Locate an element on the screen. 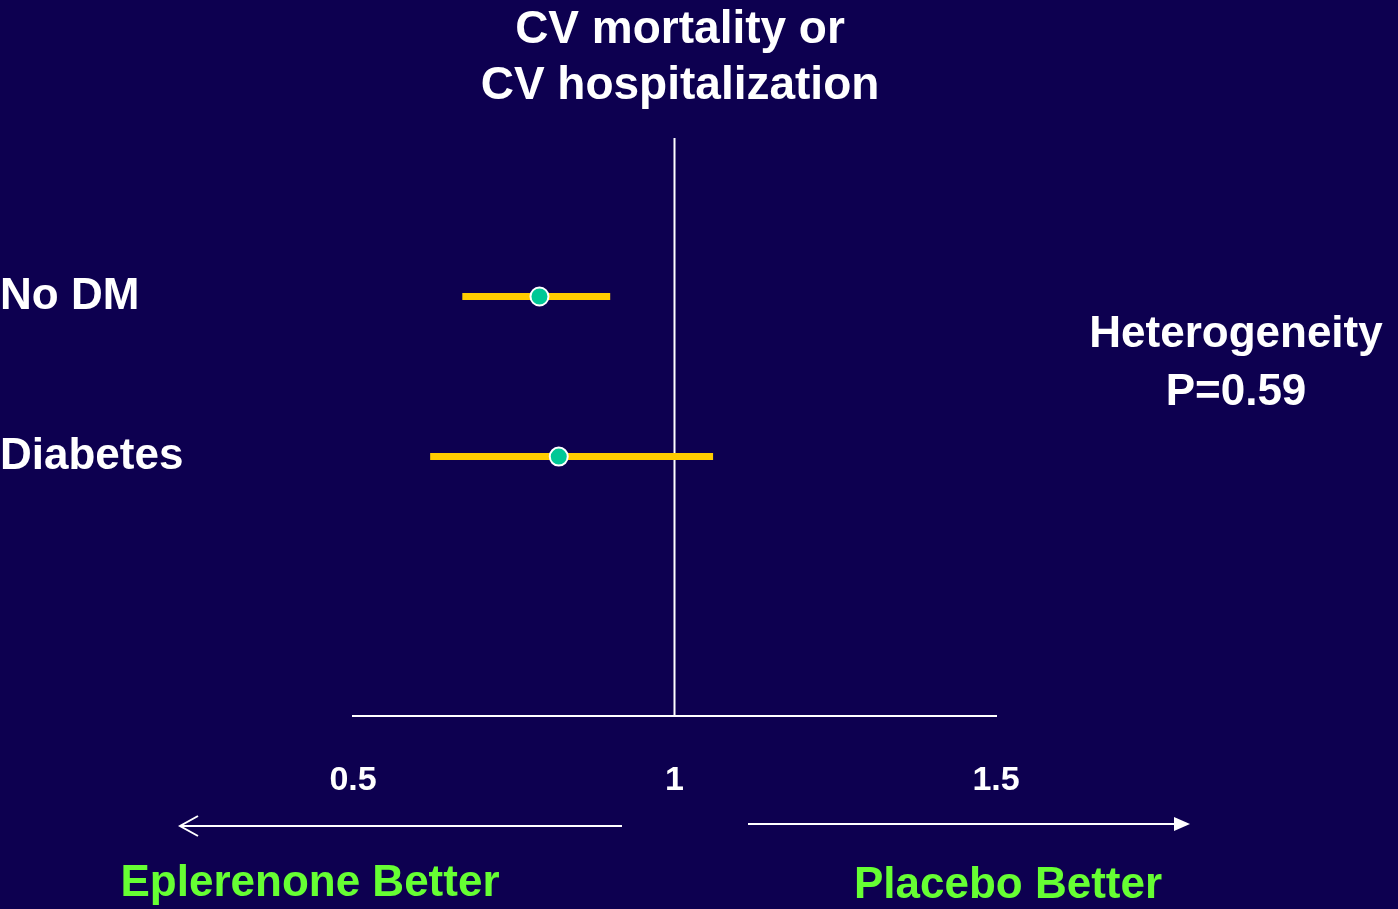 The height and width of the screenshot is (909, 1398). text: Heterogeneity P=0.59 is located at coordinates (1236, 361).